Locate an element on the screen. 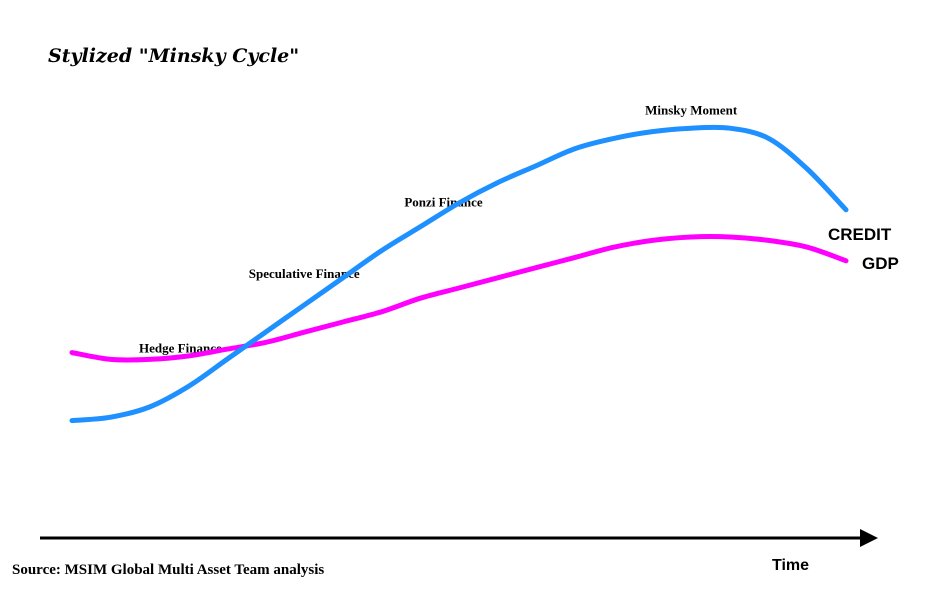 The image size is (940, 604). series-labels: CREDIT GDP is located at coordinates (863, 249).